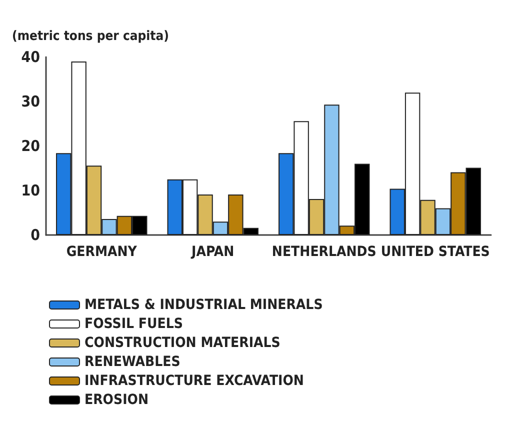  I want to click on legend-label: FOSSIL FUELS, so click(133, 324).